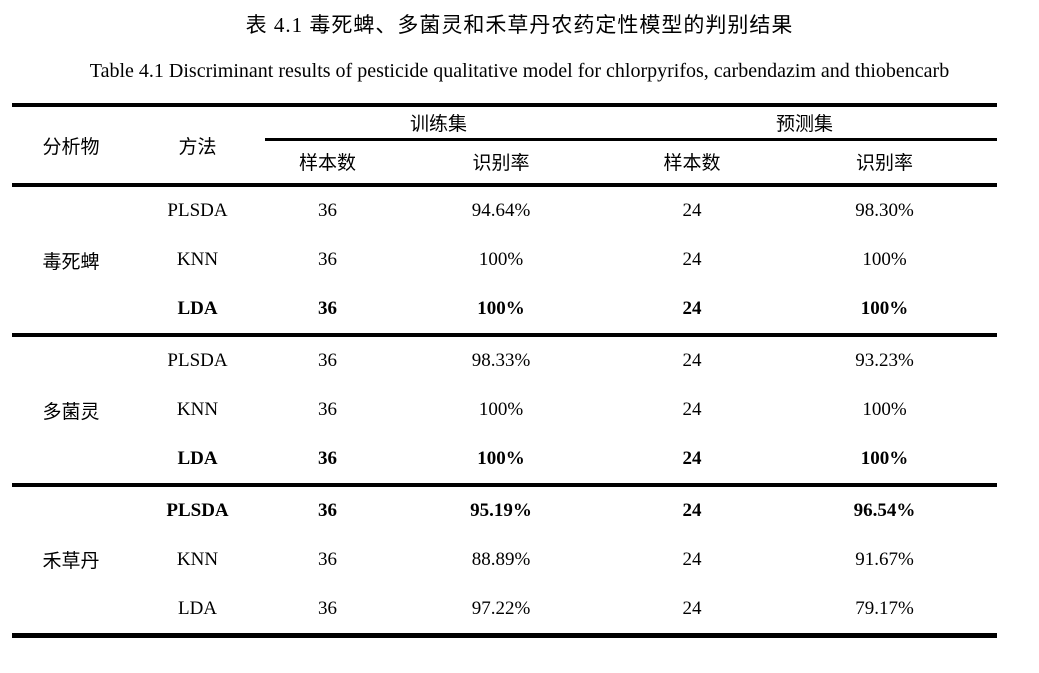  What do you see at coordinates (501, 360) in the screenshot?
I see `train-recognition-rate-cell: 98.33%` at bounding box center [501, 360].